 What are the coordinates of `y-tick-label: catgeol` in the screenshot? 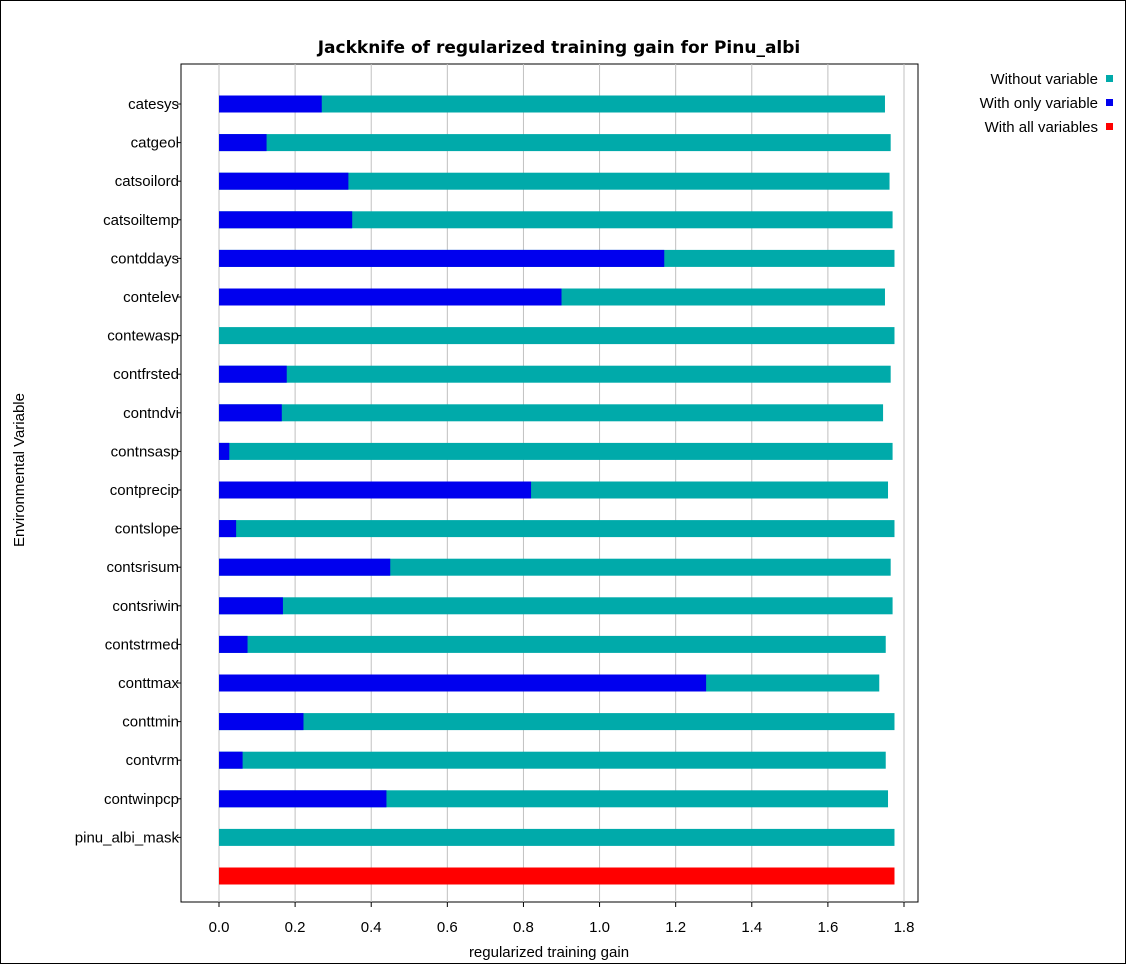 It's located at (155, 143).